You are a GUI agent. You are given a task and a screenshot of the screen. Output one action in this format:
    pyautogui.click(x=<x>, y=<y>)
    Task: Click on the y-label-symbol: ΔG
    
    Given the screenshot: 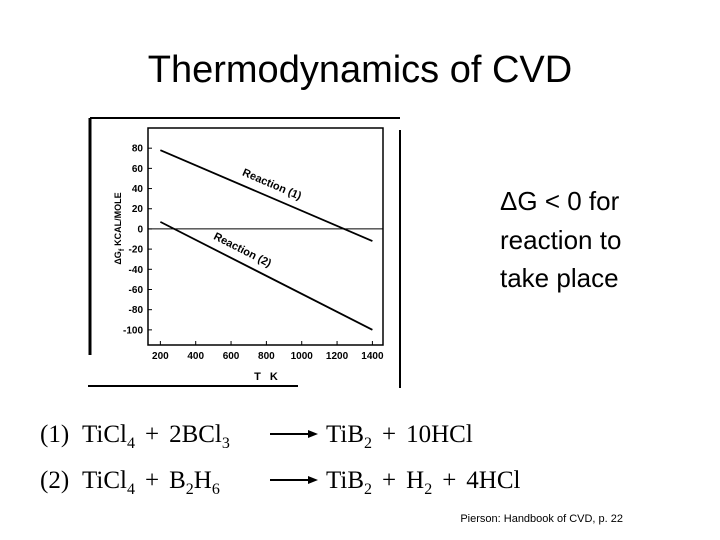 What is the action you would take?
    pyautogui.click(x=118, y=257)
    